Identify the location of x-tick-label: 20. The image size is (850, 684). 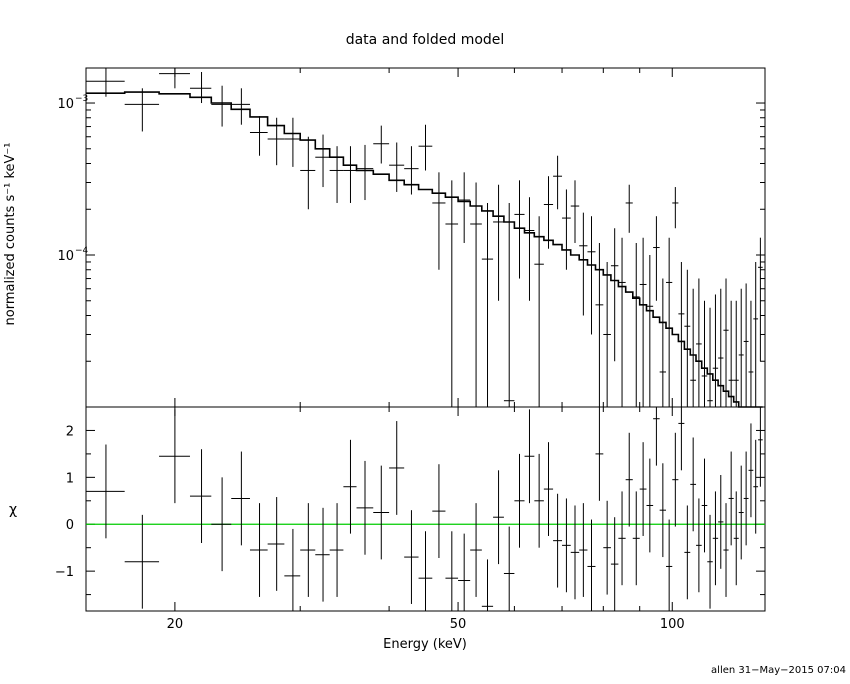
(175, 624).